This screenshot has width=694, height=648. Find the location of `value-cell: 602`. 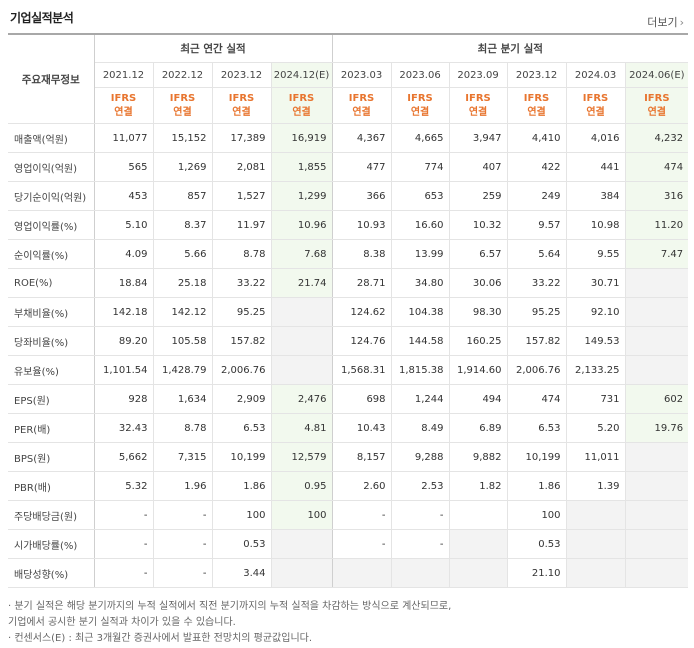

value-cell: 602 is located at coordinates (657, 399).